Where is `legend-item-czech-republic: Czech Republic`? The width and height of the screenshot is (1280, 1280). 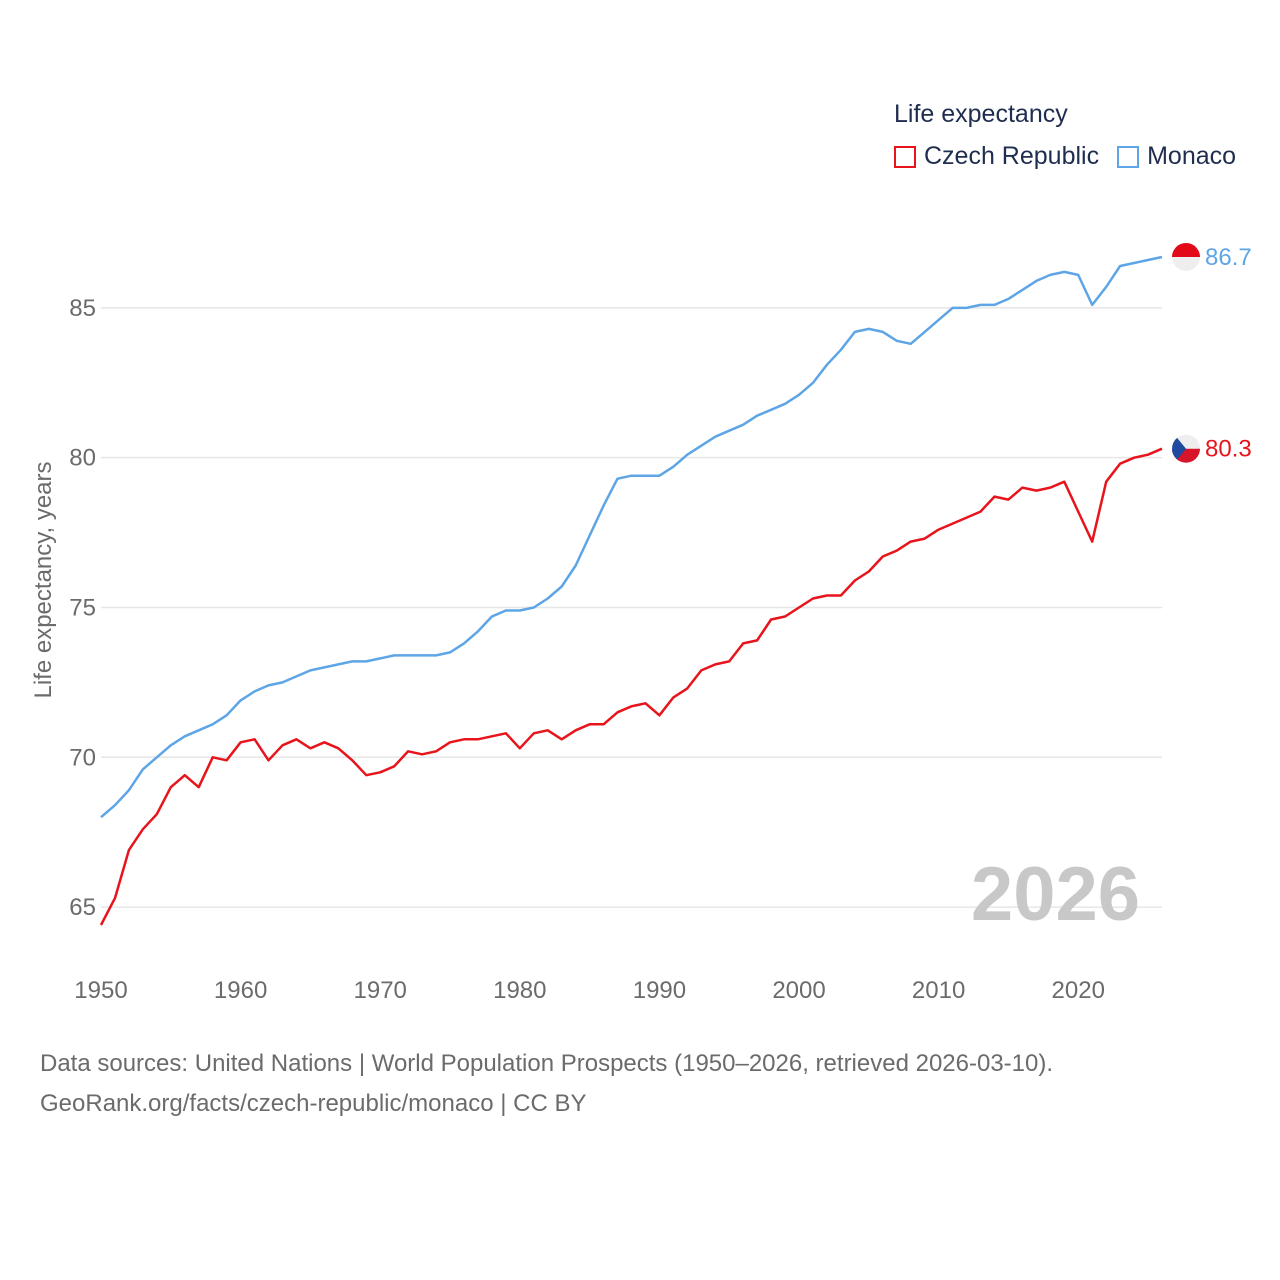 legend-item-czech-republic: Czech Republic is located at coordinates (996, 156).